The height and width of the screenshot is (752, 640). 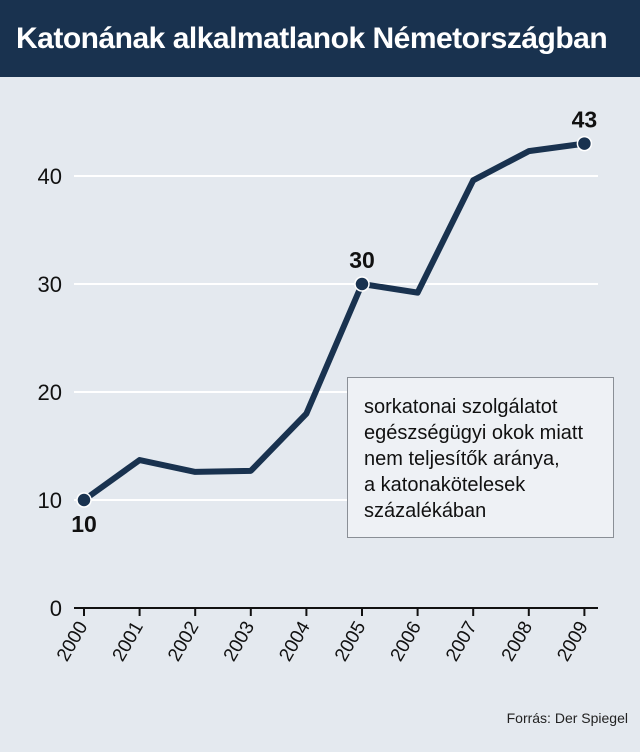 What do you see at coordinates (50, 176) in the screenshot?
I see `y-tick-label: 40` at bounding box center [50, 176].